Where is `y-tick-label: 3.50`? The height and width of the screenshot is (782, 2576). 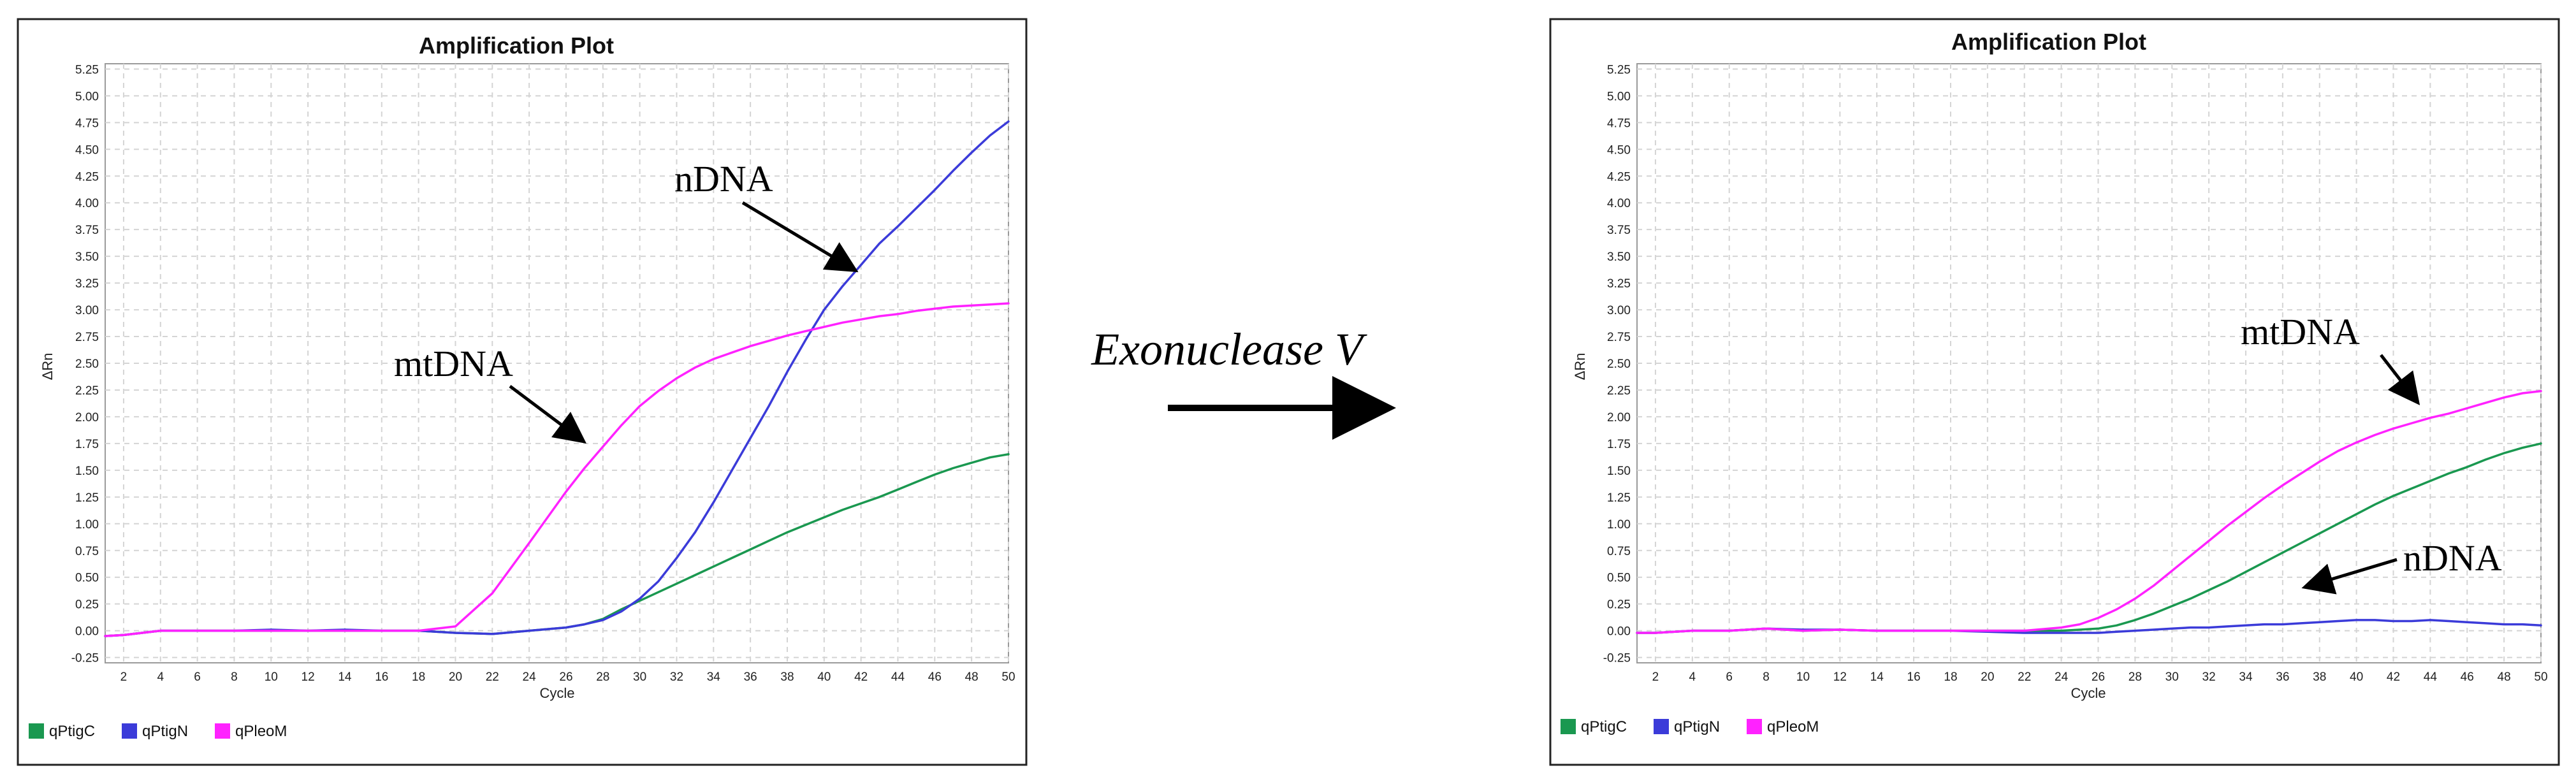
y-tick-label: 3.50 is located at coordinates (87, 257).